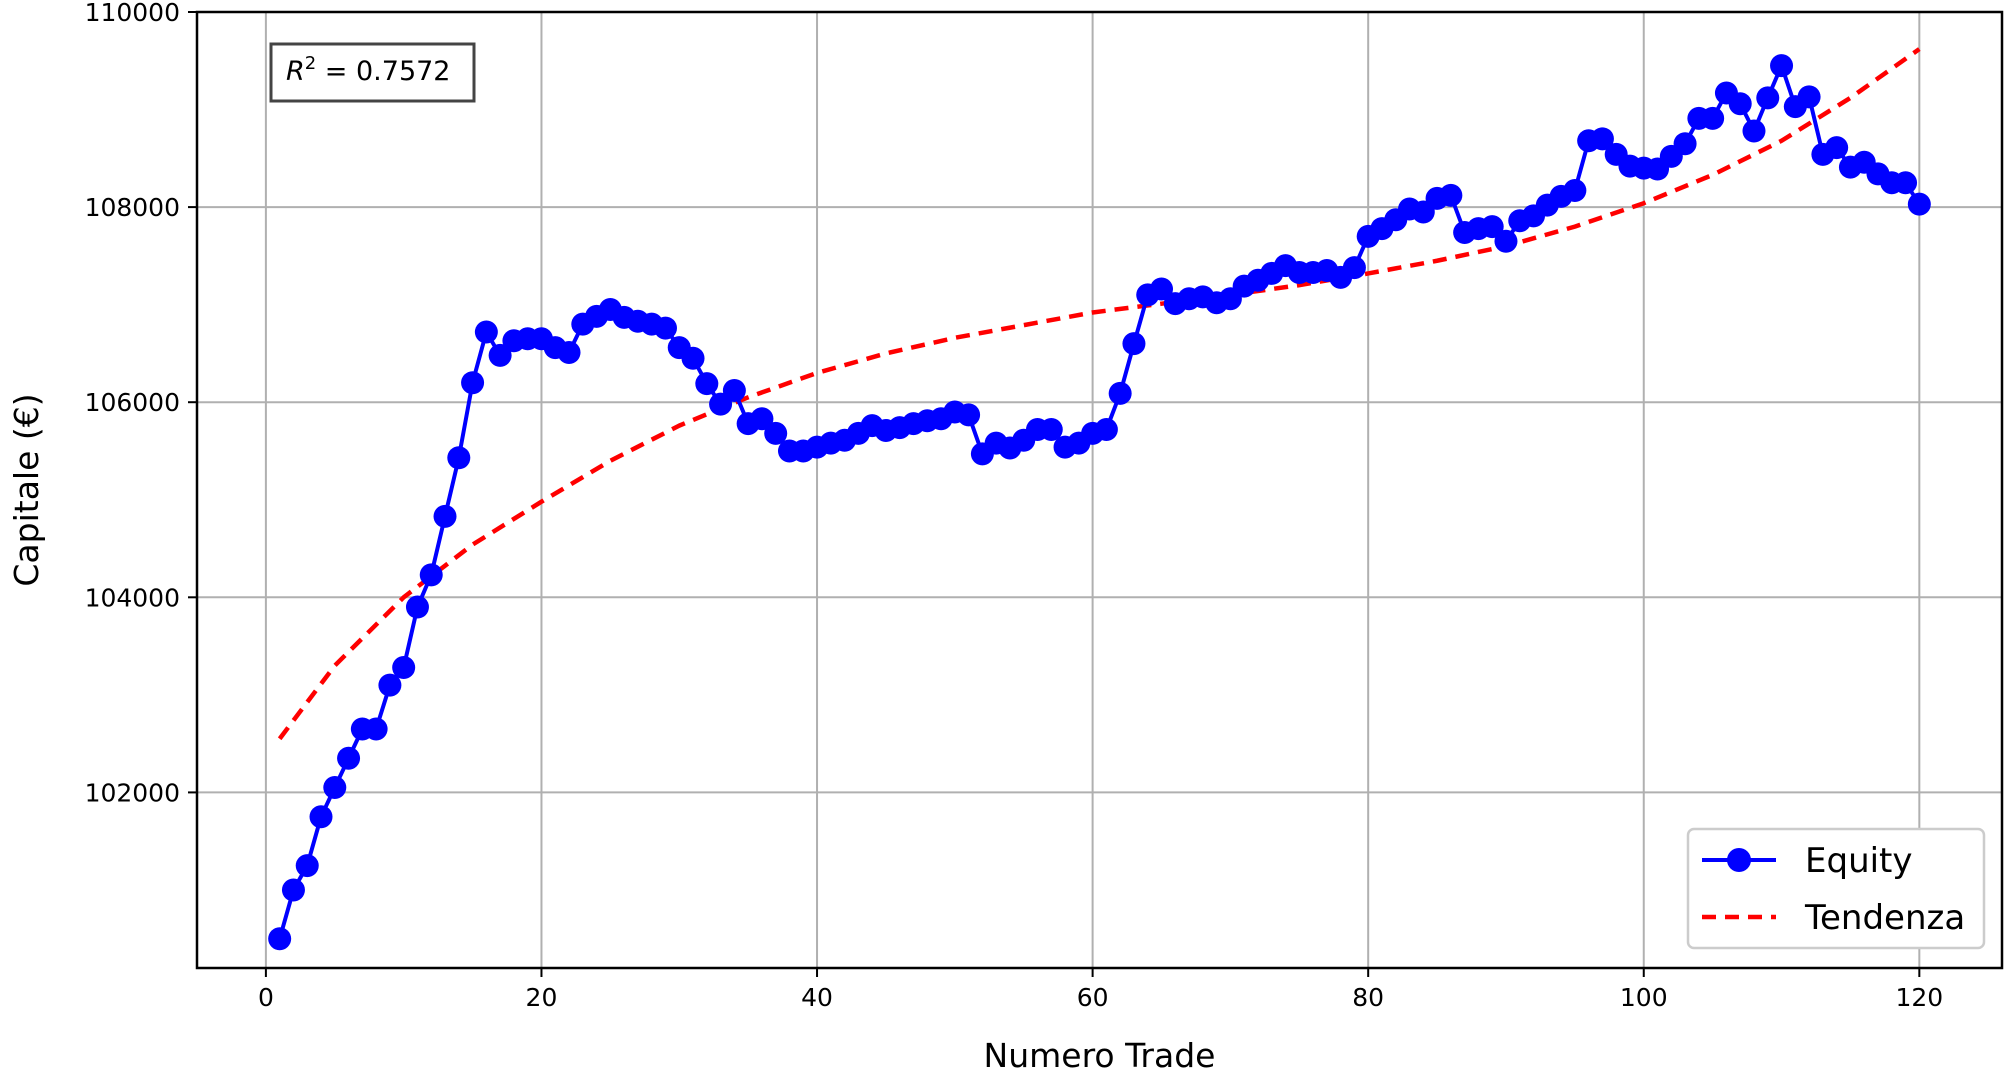 The image size is (2011, 1072). I want to click on y-tick-label: 102000, so click(132, 792).